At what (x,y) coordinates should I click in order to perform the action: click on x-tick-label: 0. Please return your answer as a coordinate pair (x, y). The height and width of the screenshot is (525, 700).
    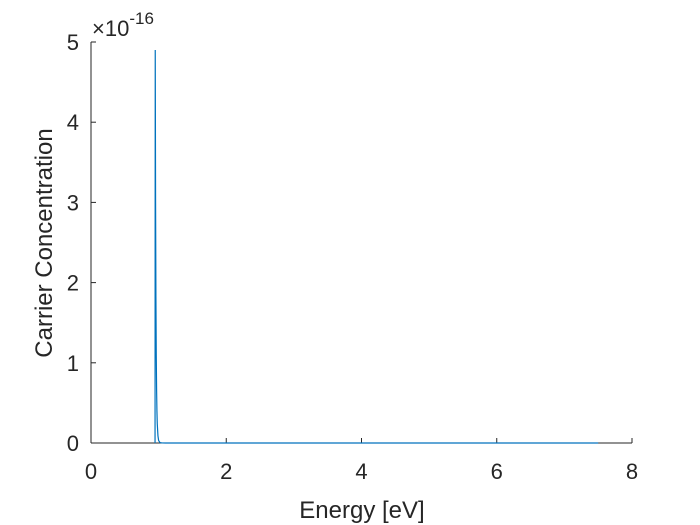
    Looking at the image, I should click on (91, 471).